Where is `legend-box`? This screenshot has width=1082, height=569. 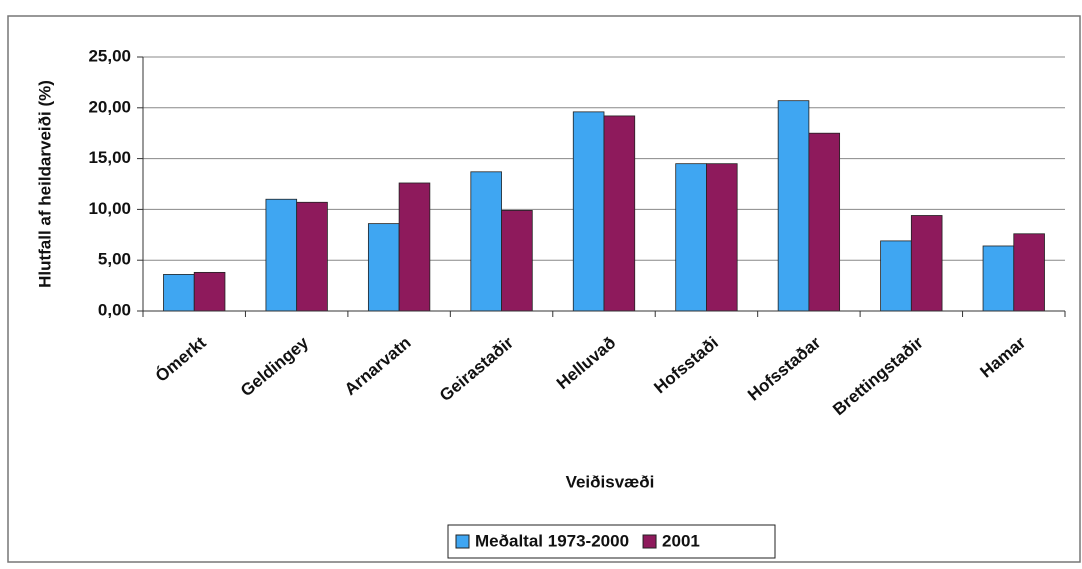
legend-box is located at coordinates (611, 541).